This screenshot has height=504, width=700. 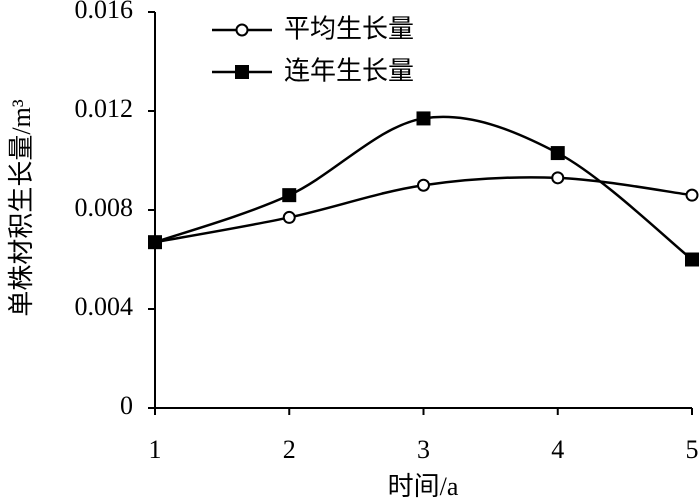 What do you see at coordinates (557, 449) in the screenshot?
I see `x-tick-label: 4` at bounding box center [557, 449].